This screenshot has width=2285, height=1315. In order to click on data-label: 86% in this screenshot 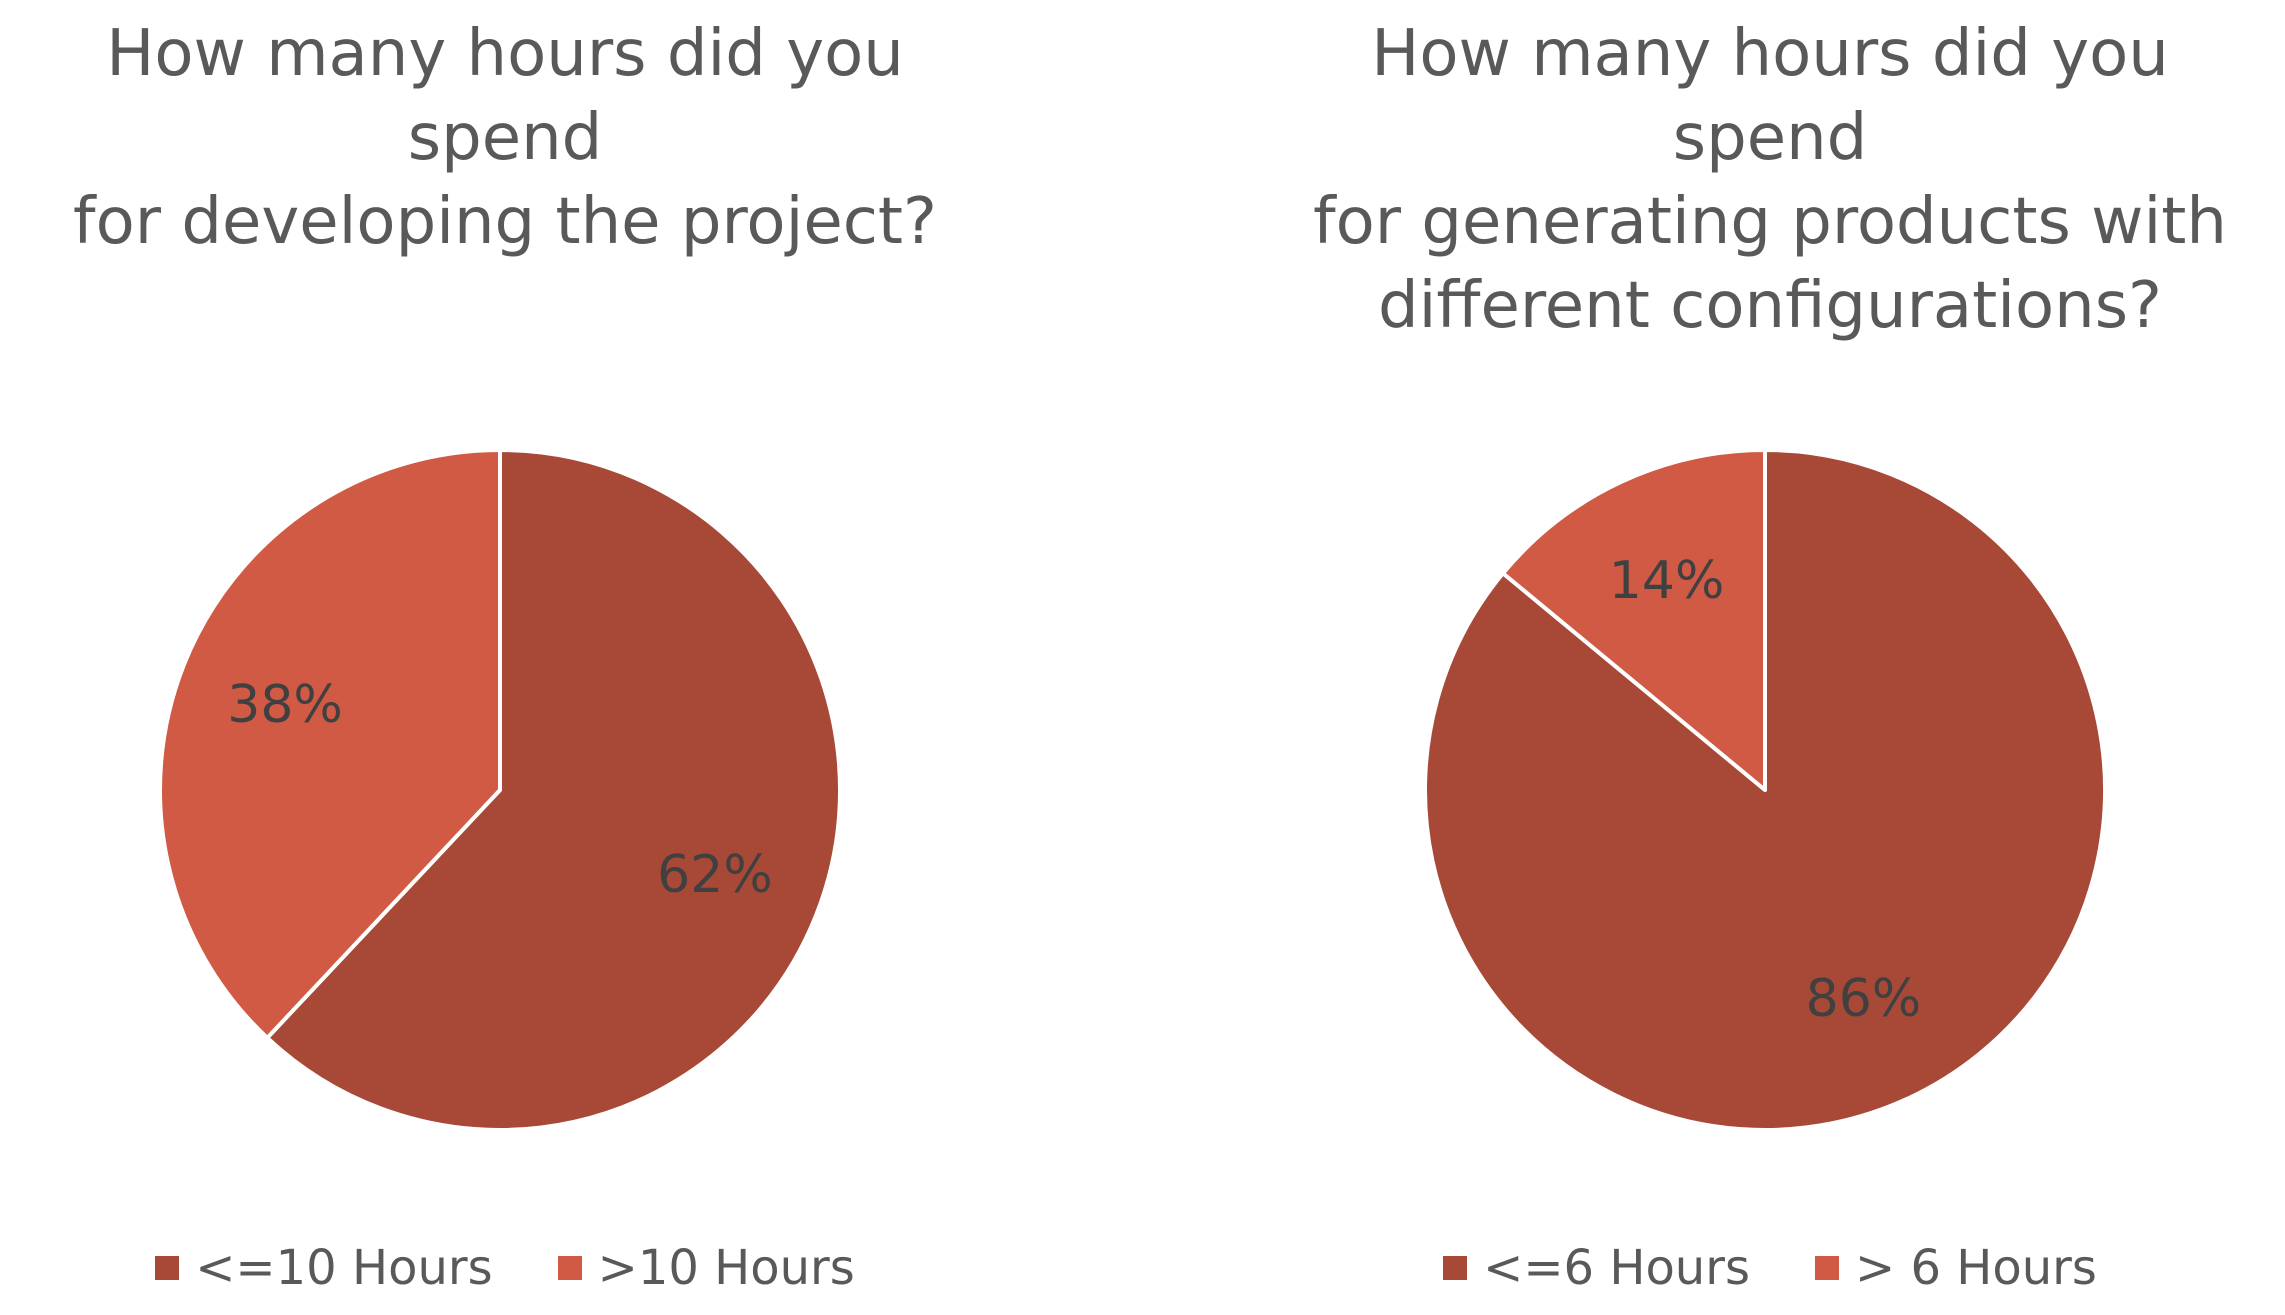, I will do `click(1864, 999)`.